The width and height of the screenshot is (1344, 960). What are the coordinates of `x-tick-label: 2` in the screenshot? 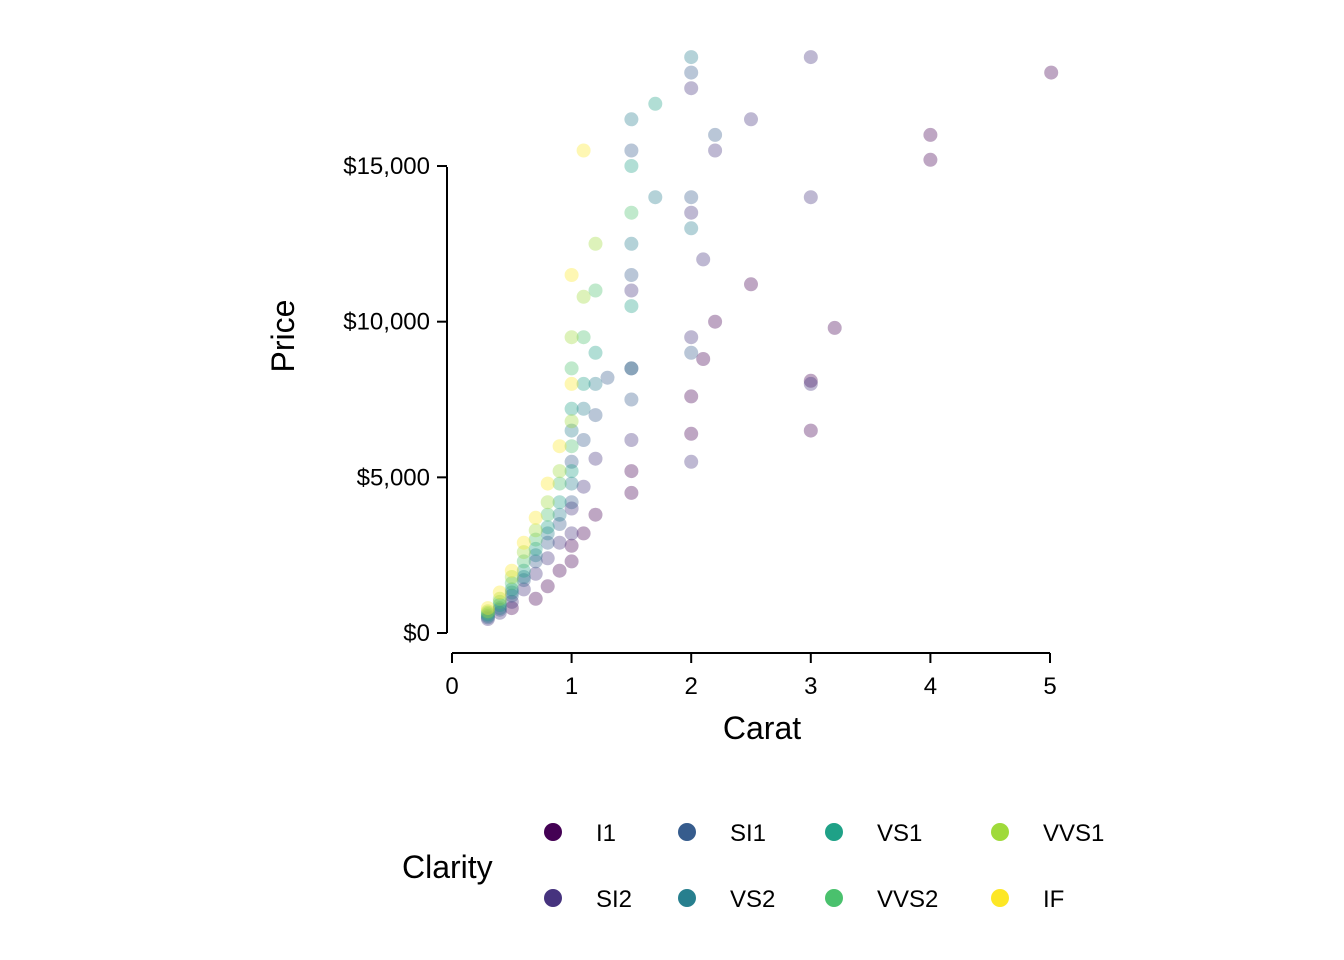 It's located at (691, 686).